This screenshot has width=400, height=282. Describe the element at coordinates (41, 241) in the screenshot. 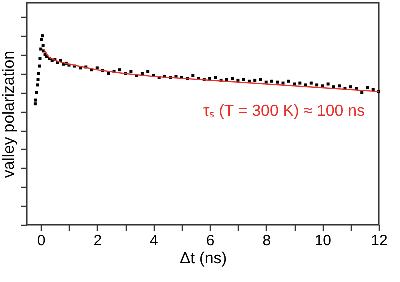

I see `x-tick-label: 0` at that location.